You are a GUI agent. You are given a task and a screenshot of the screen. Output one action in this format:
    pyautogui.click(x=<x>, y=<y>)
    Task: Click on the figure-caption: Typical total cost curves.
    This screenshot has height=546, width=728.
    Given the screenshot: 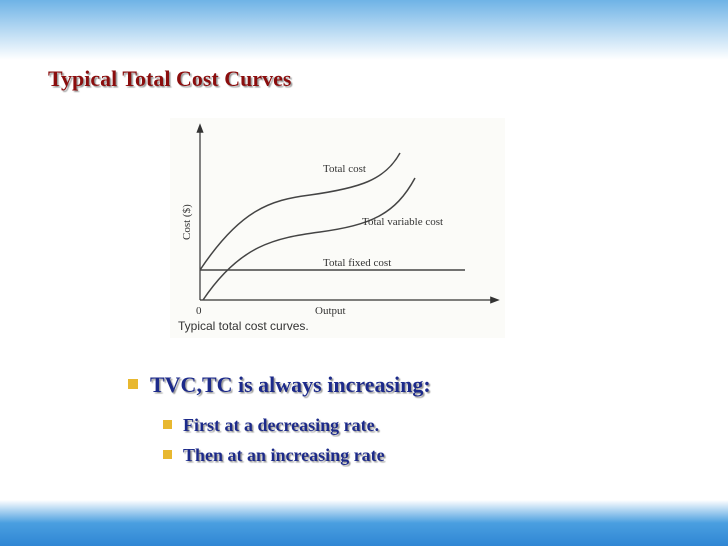 What is the action you would take?
    pyautogui.click(x=243, y=326)
    